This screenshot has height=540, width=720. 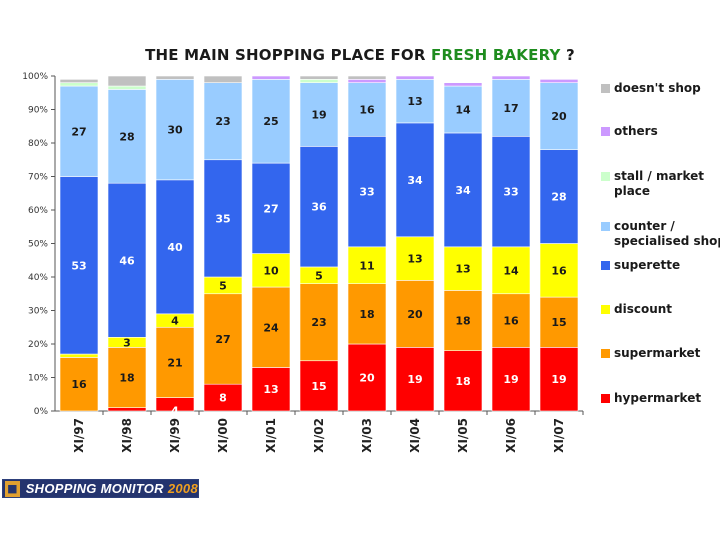 What do you see at coordinates (100, 488) in the screenshot?
I see `shopping-monitor-logo: ■ SHOPPING MONITOR 2008` at bounding box center [100, 488].